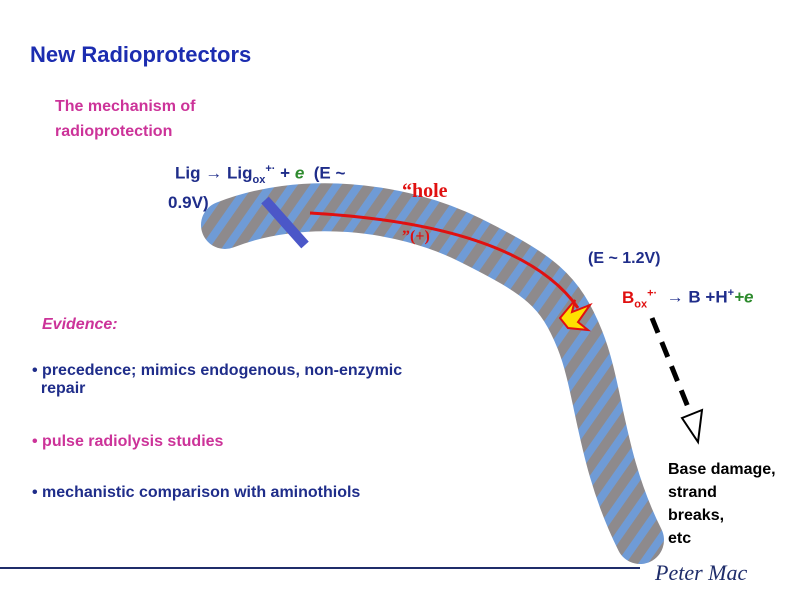 This screenshot has height=600, width=800. I want to click on evidence-label: Evidence:, so click(80, 324).